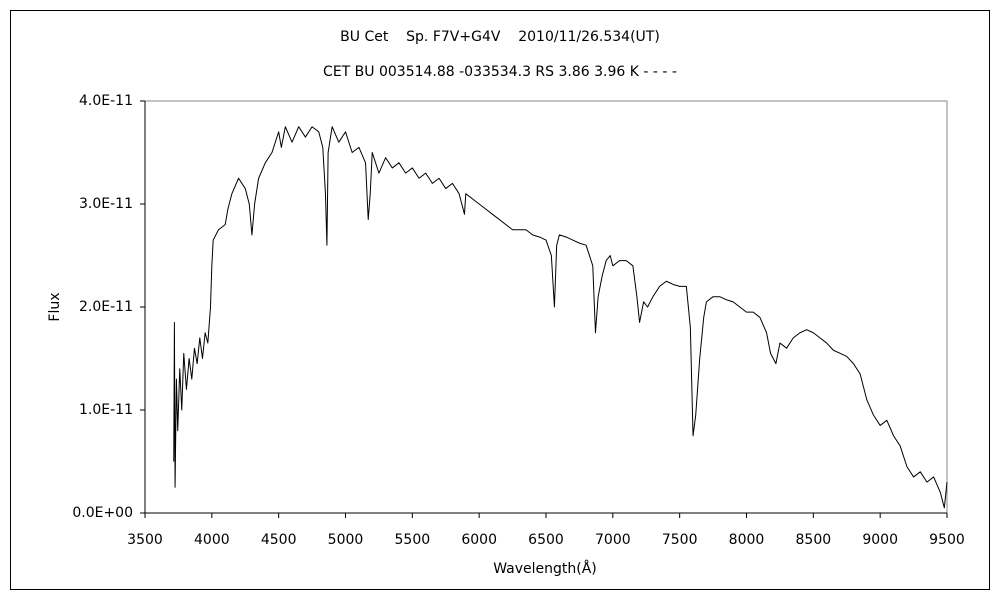 The image size is (1000, 600). Describe the element at coordinates (680, 540) in the screenshot. I see `x-tick-label: 7500` at that location.